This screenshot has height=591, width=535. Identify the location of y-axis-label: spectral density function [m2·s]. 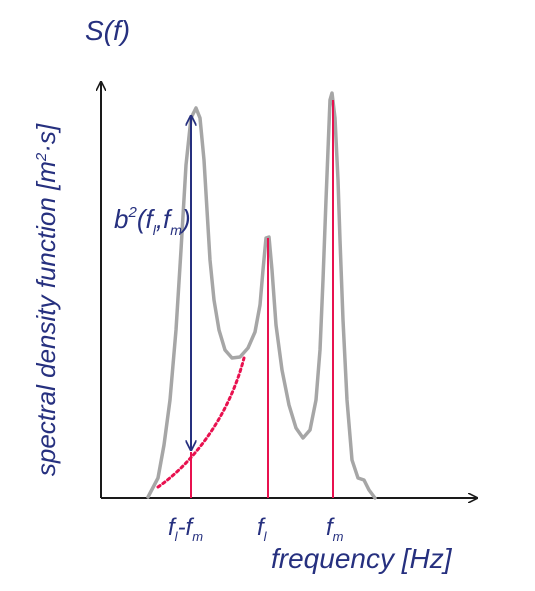
(46, 299).